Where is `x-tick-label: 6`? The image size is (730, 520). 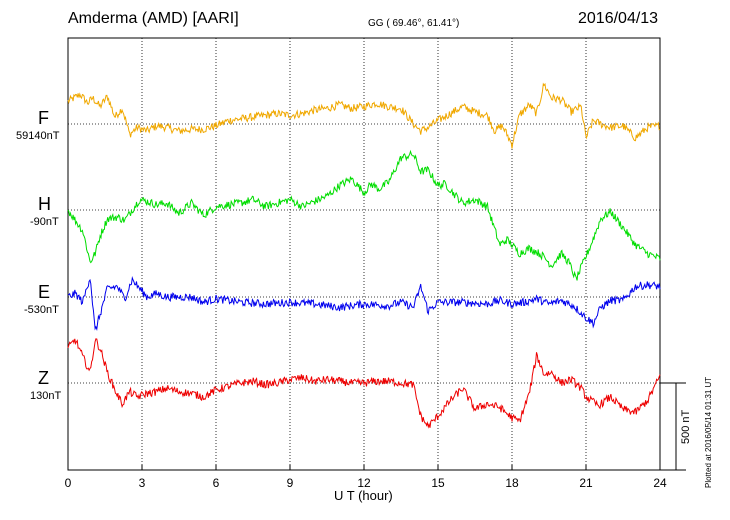 x-tick-label: 6 is located at coordinates (216, 483).